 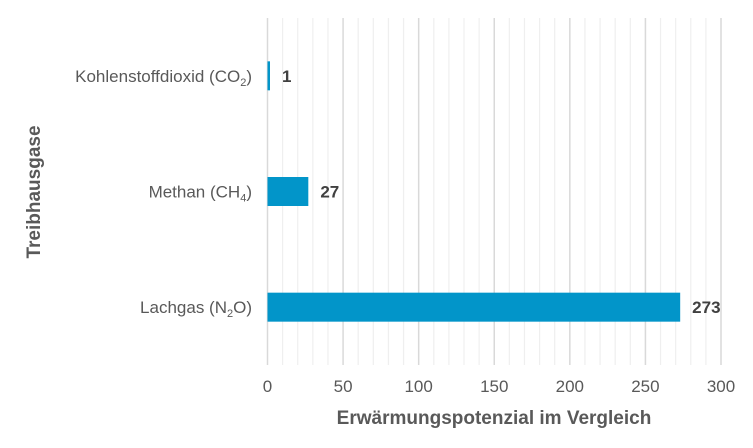 I want to click on x-tick-label: 50, so click(x=343, y=386).